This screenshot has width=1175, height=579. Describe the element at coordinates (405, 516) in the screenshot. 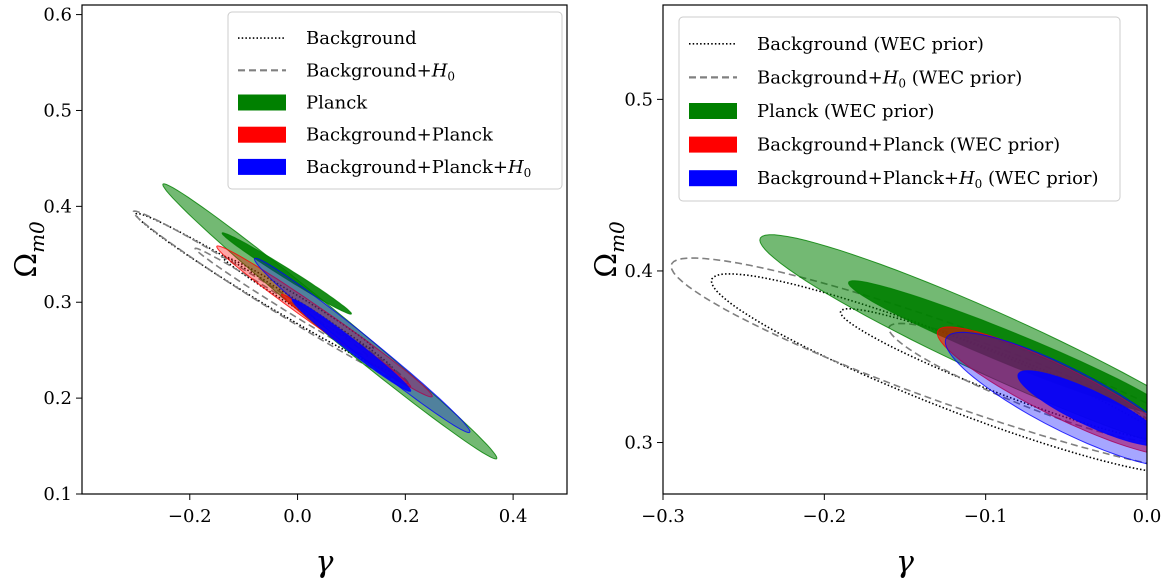

I see `x-tick-label: 0.2` at that location.